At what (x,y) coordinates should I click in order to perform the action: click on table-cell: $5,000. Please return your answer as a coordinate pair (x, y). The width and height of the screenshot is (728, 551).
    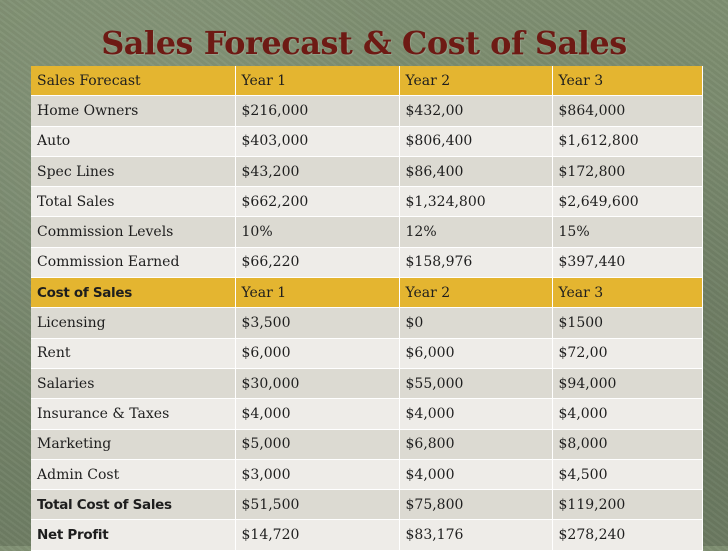
    Looking at the image, I should click on (317, 444).